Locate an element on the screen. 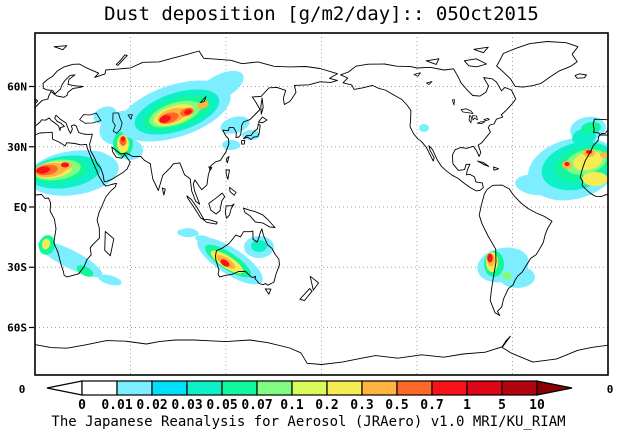  lat-label: 30S is located at coordinates (17, 267).